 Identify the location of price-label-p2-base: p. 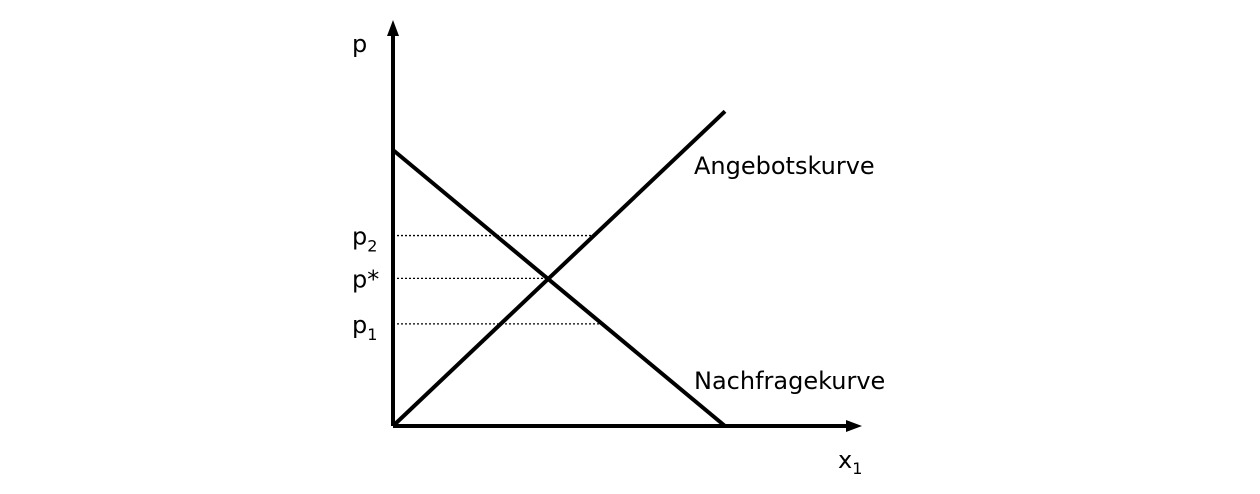
(359, 237).